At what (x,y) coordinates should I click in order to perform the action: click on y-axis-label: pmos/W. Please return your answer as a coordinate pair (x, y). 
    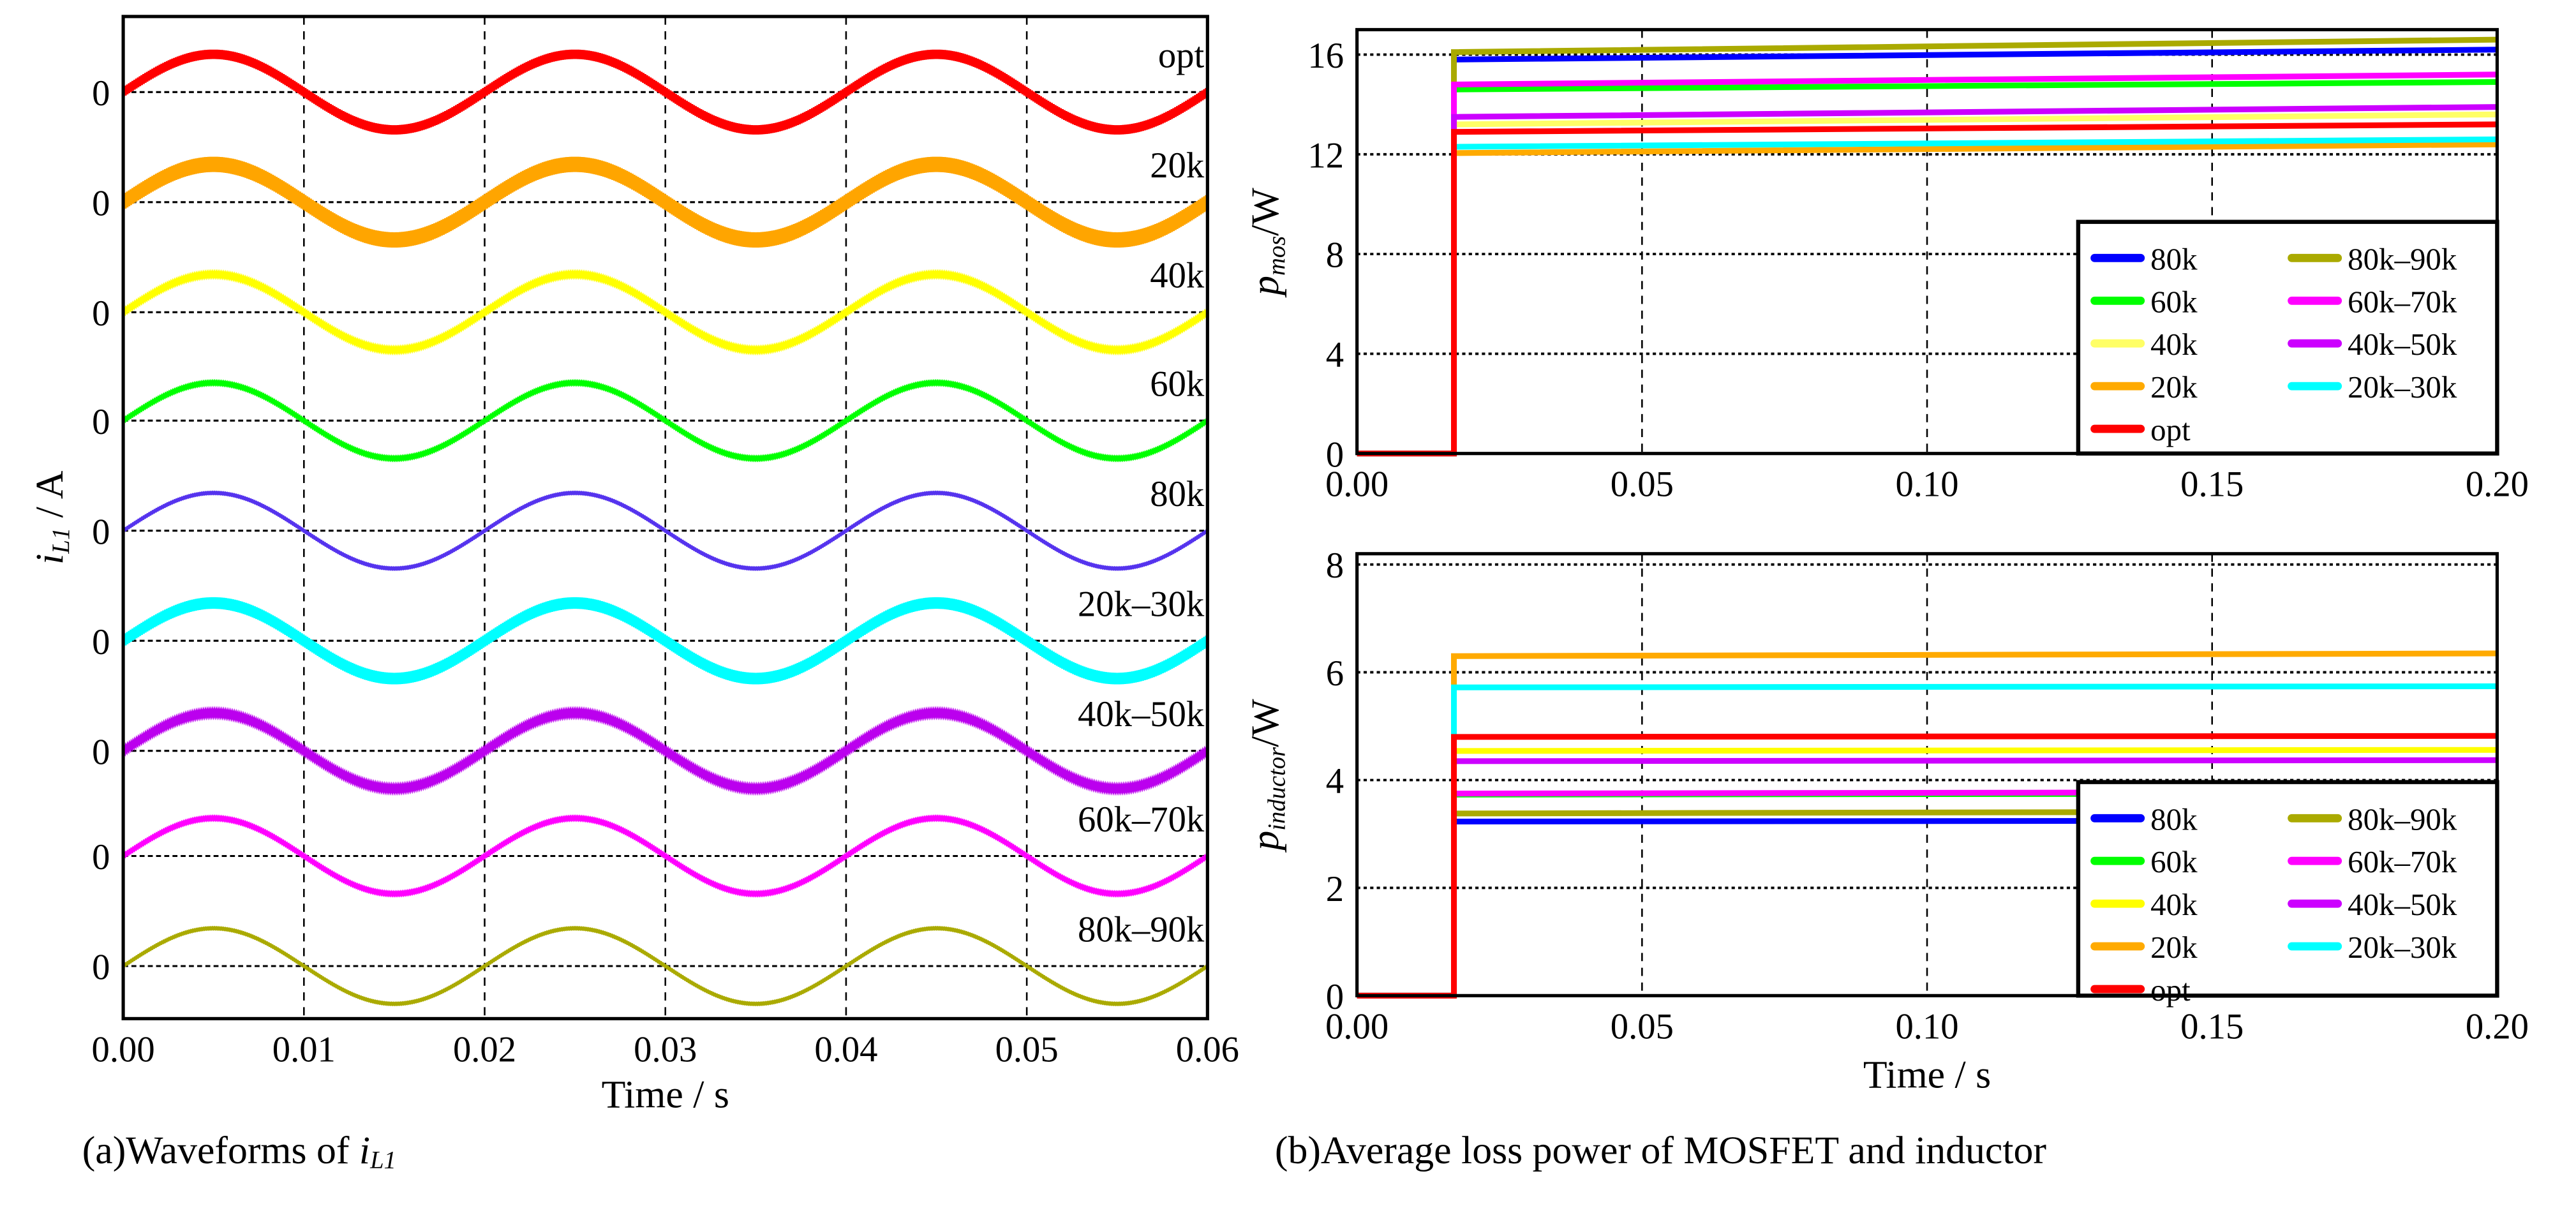
    Looking at the image, I should click on (1267, 243).